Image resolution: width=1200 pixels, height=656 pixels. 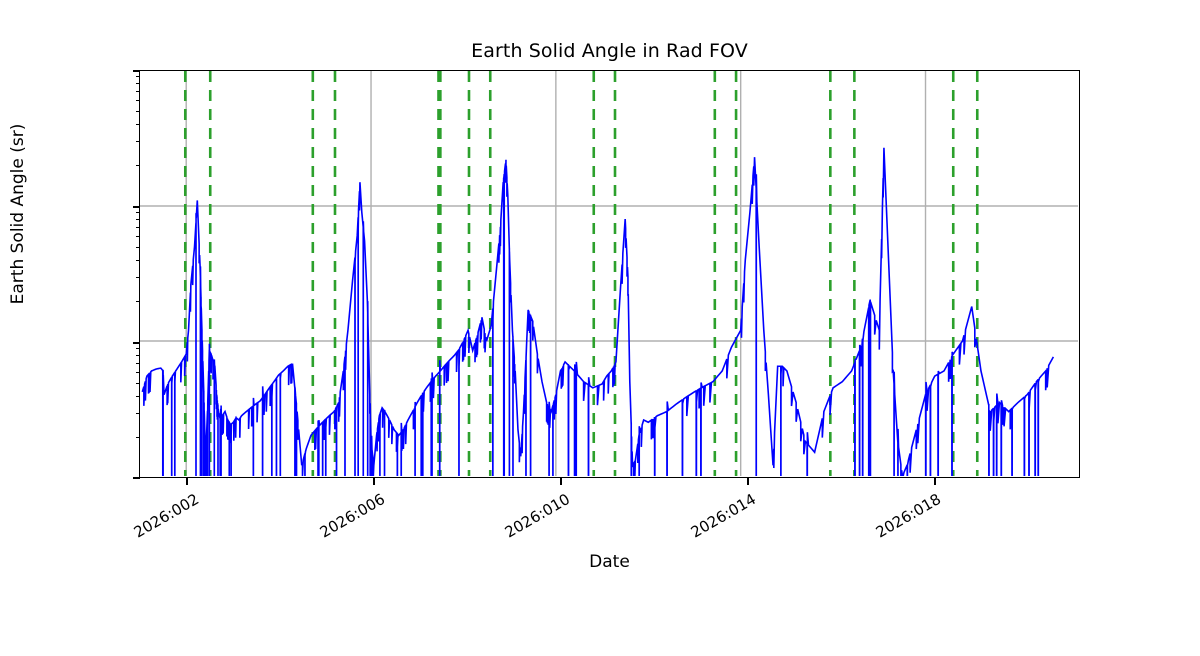 What do you see at coordinates (167, 516) in the screenshot?
I see `x-tick-label: 2026:002` at bounding box center [167, 516].